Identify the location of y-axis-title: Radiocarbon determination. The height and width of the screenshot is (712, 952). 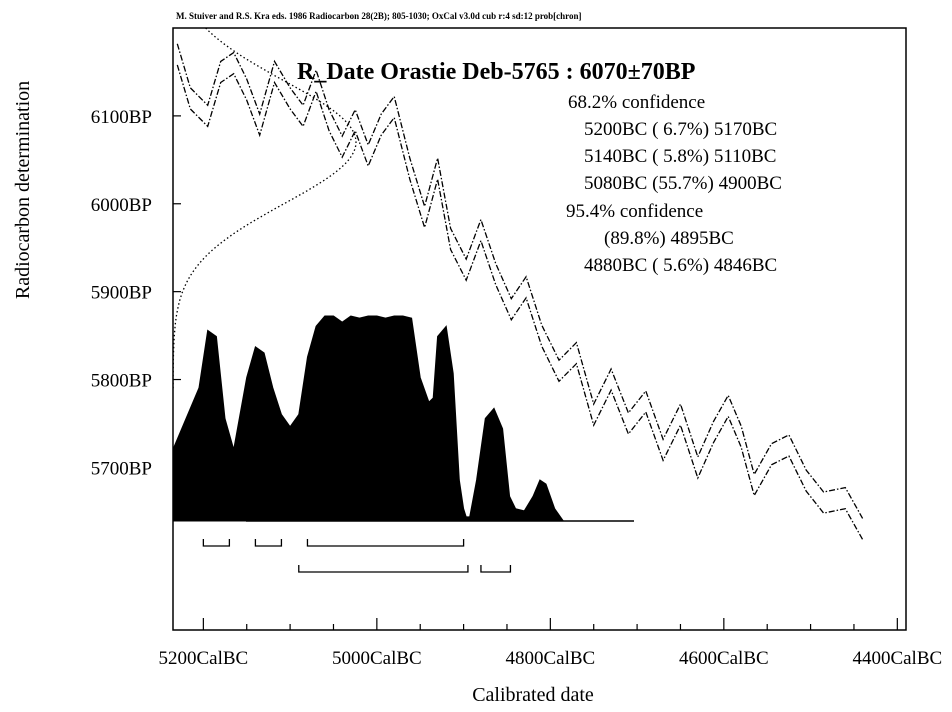
(23, 190).